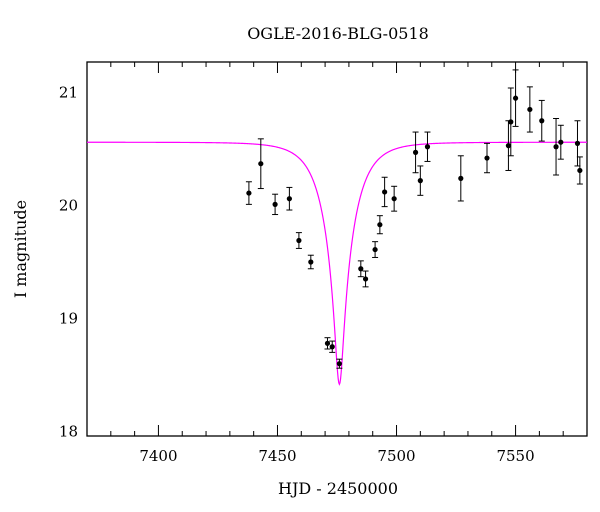 The height and width of the screenshot is (512, 600). What do you see at coordinates (158, 456) in the screenshot?
I see `x-tick-label: 7400` at bounding box center [158, 456].